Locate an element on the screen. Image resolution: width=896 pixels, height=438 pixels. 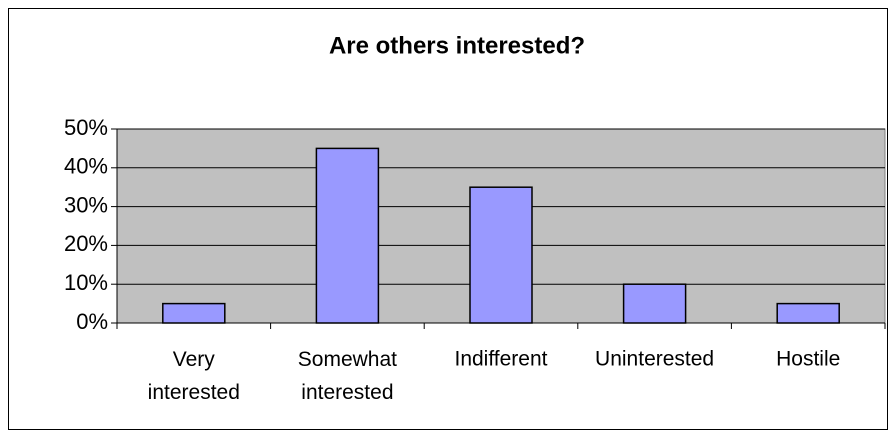
x-tick-label: Very interested is located at coordinates (194, 376).